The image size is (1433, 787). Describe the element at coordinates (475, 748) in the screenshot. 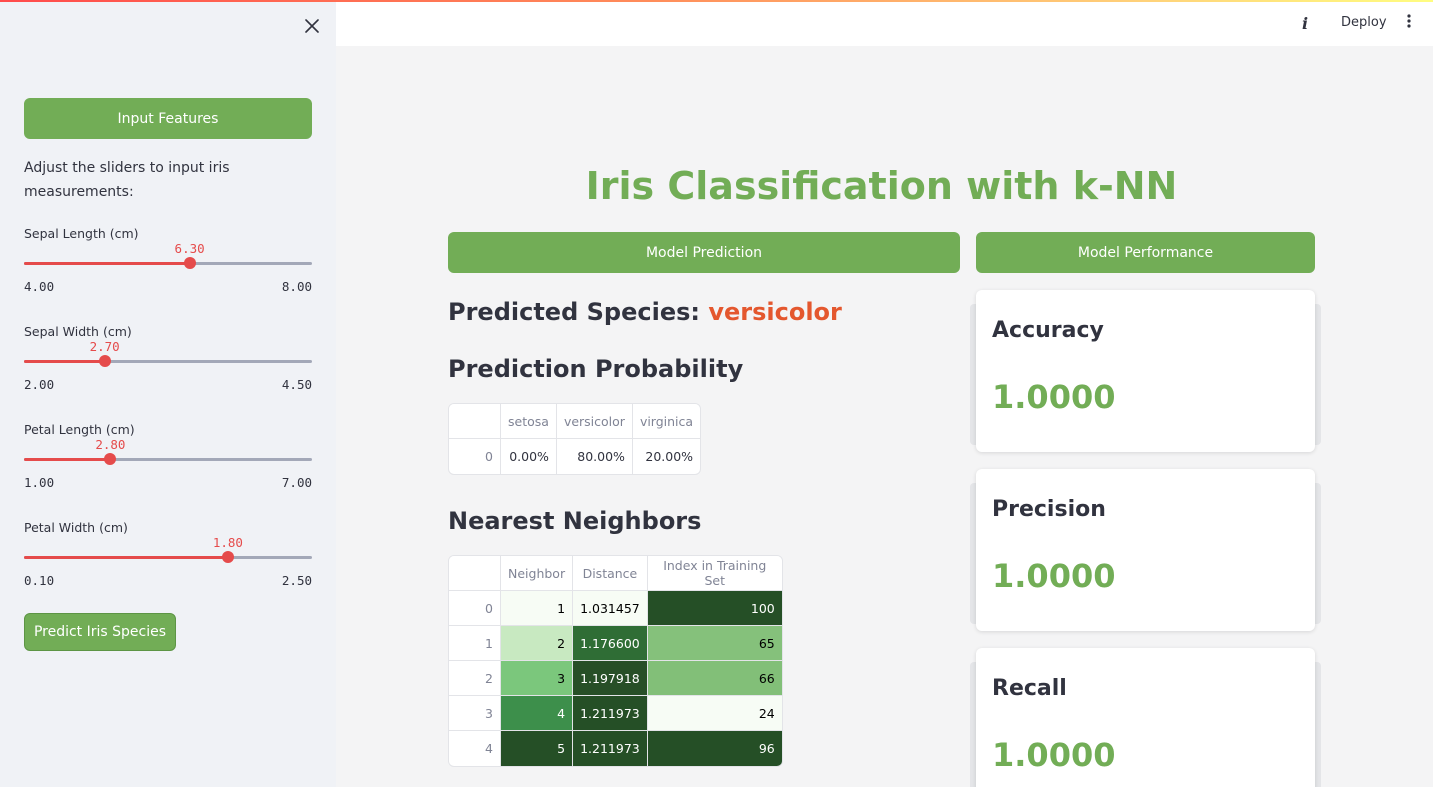

I see `row-index: 4` at that location.